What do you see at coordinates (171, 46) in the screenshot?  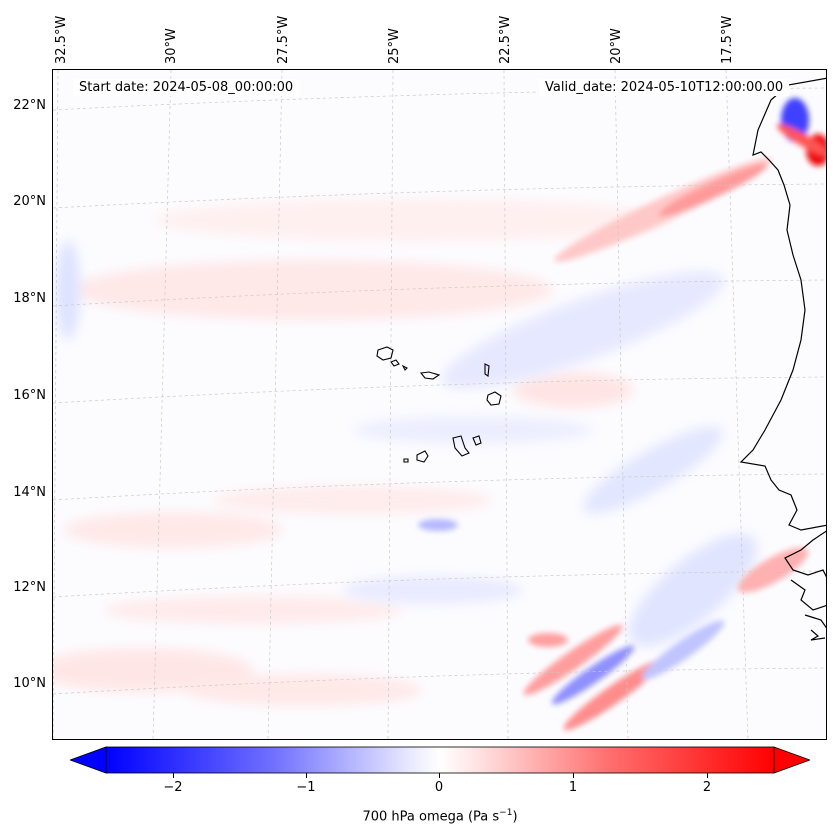 I see `lon-label-30W: 30°W` at bounding box center [171, 46].